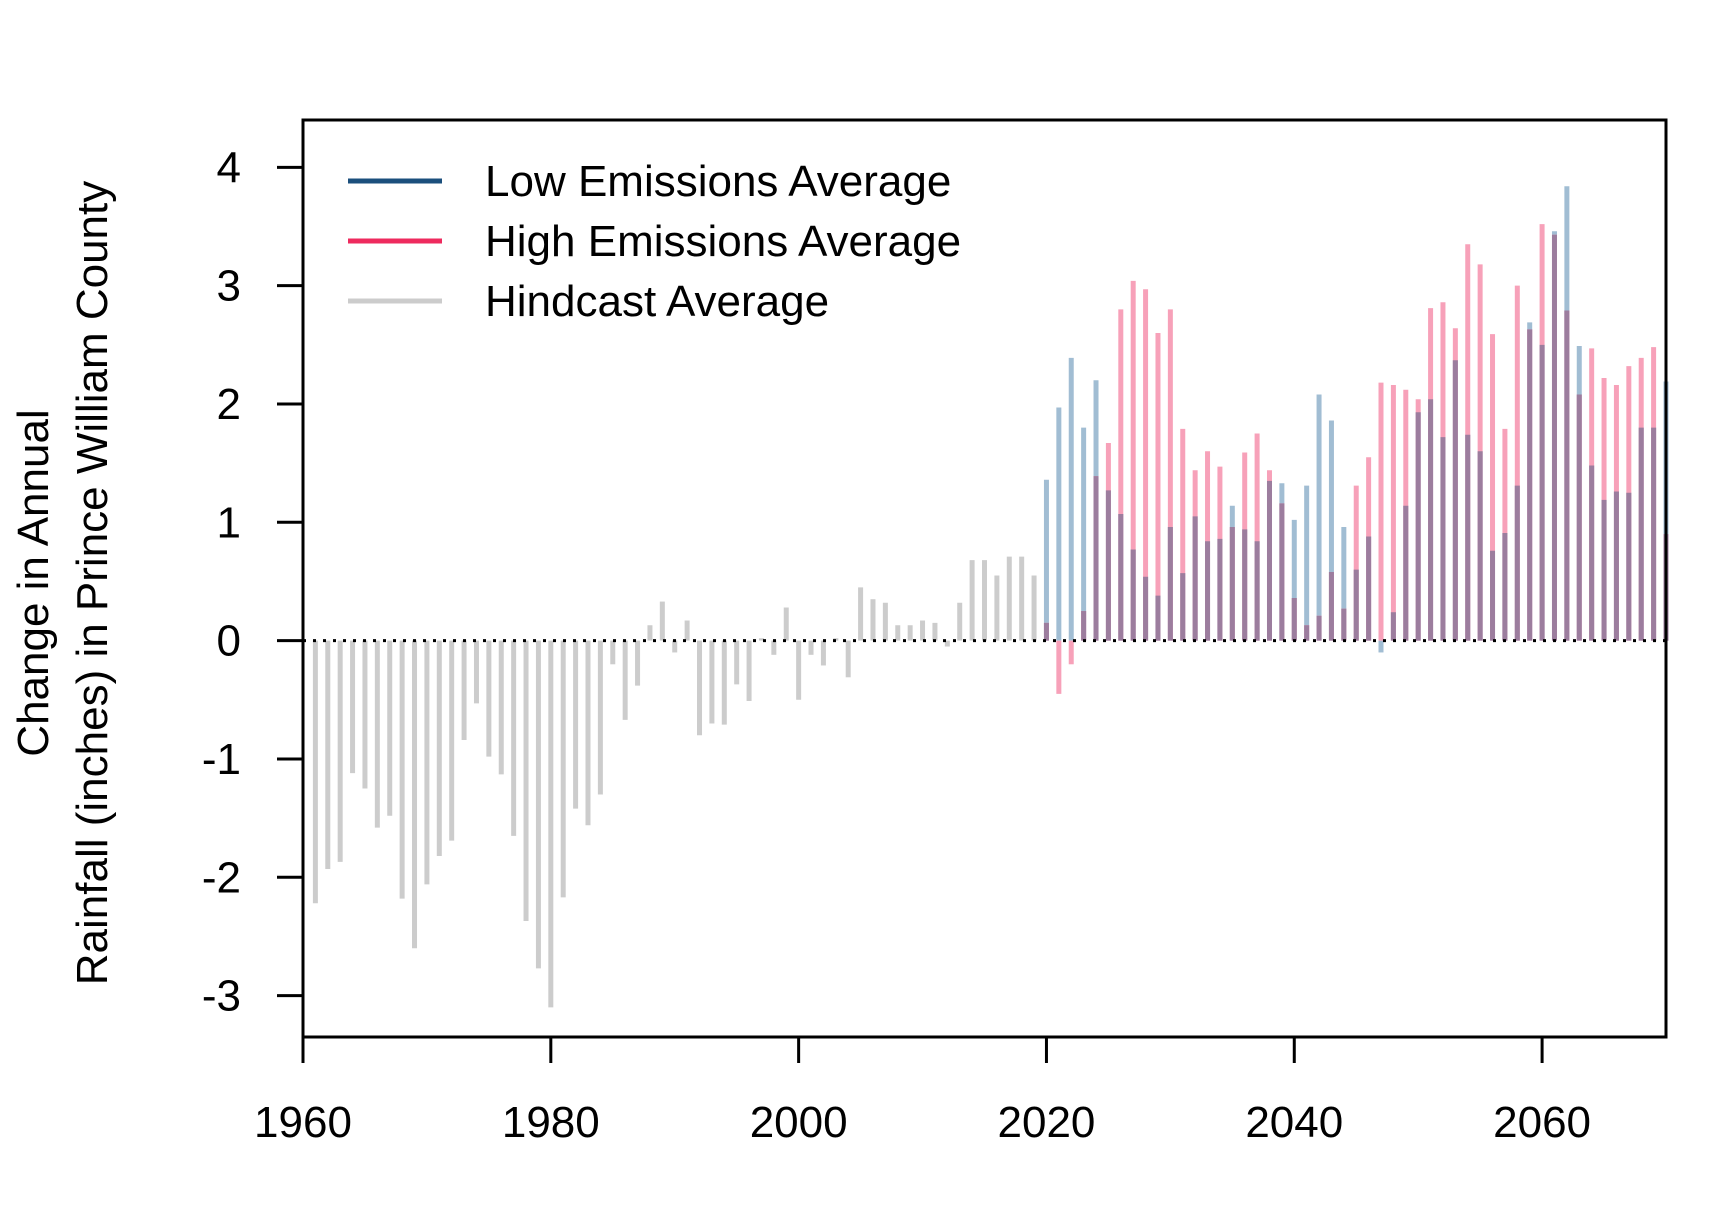 The width and height of the screenshot is (1716, 1212). What do you see at coordinates (718, 181) in the screenshot?
I see `legend-label: Low Emissions Average` at bounding box center [718, 181].